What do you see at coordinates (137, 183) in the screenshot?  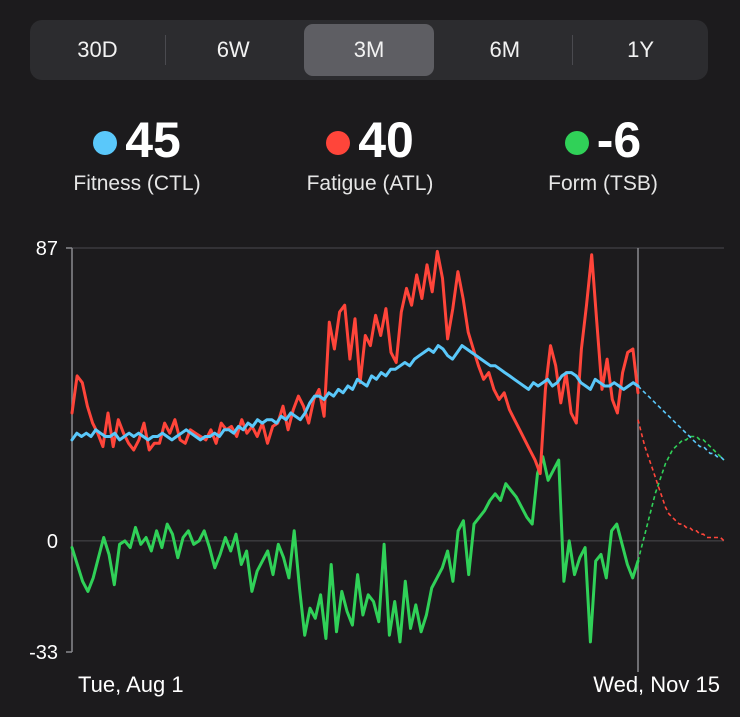 I see `metric-fitness-label: Fitness (CTL)` at bounding box center [137, 183].